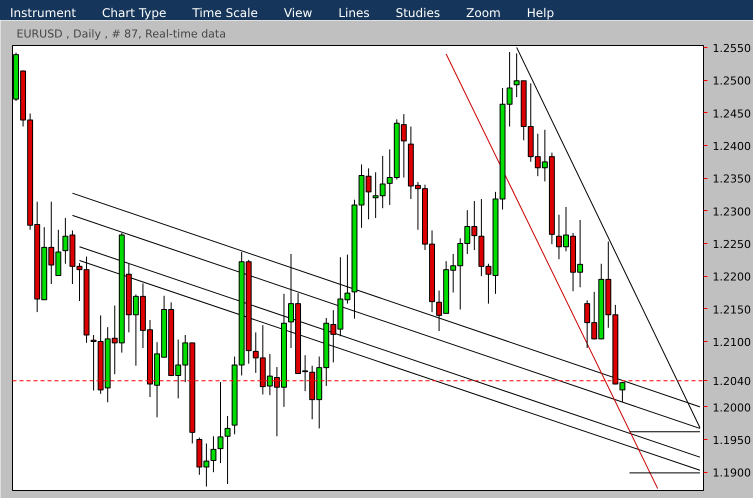 The width and height of the screenshot is (753, 498). What do you see at coordinates (731, 473) in the screenshot?
I see `y-tick-label: 1.1900` at bounding box center [731, 473].